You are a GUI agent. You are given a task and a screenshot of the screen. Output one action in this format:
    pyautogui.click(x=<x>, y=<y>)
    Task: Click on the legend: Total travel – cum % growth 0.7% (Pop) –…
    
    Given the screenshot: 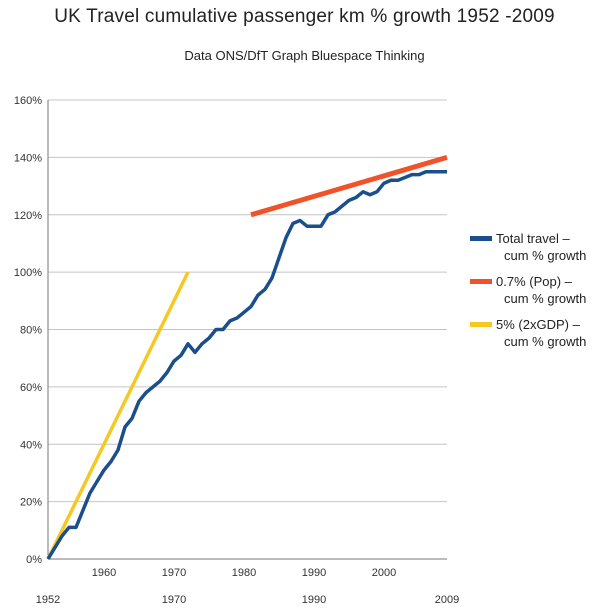 What is the action you would take?
    pyautogui.click(x=538, y=294)
    